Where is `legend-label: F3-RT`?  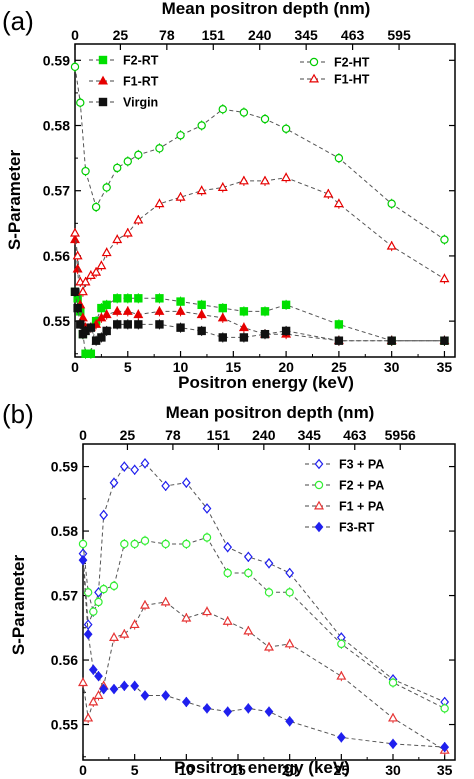
legend-label: F3-RT is located at coordinates (357, 528).